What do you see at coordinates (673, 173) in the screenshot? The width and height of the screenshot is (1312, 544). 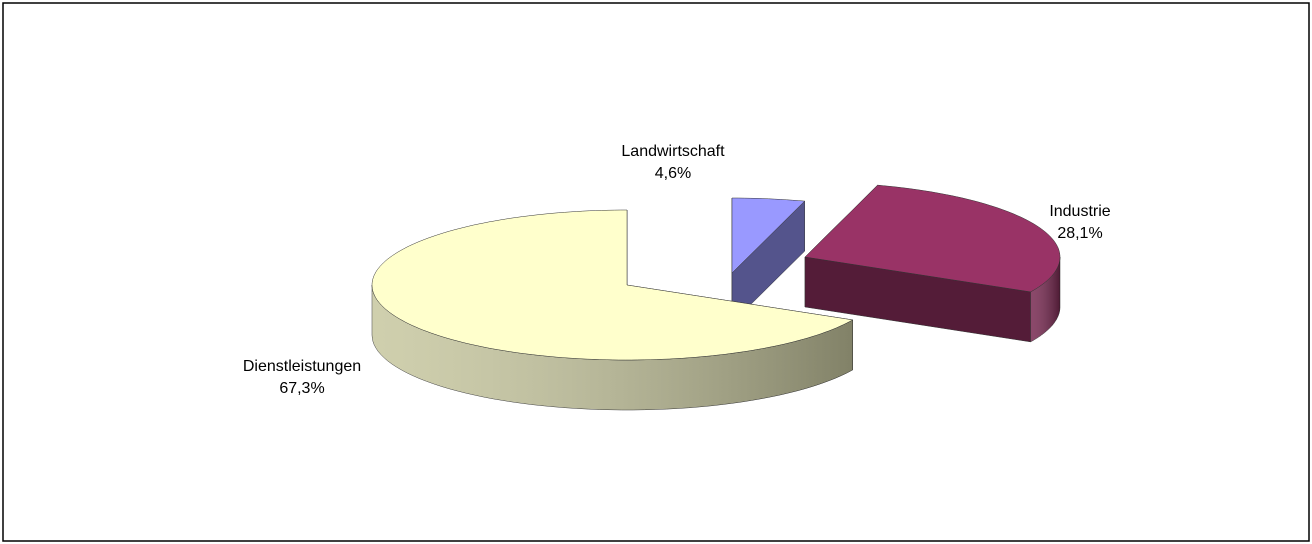 I see `value-label: 4,6%` at bounding box center [673, 173].